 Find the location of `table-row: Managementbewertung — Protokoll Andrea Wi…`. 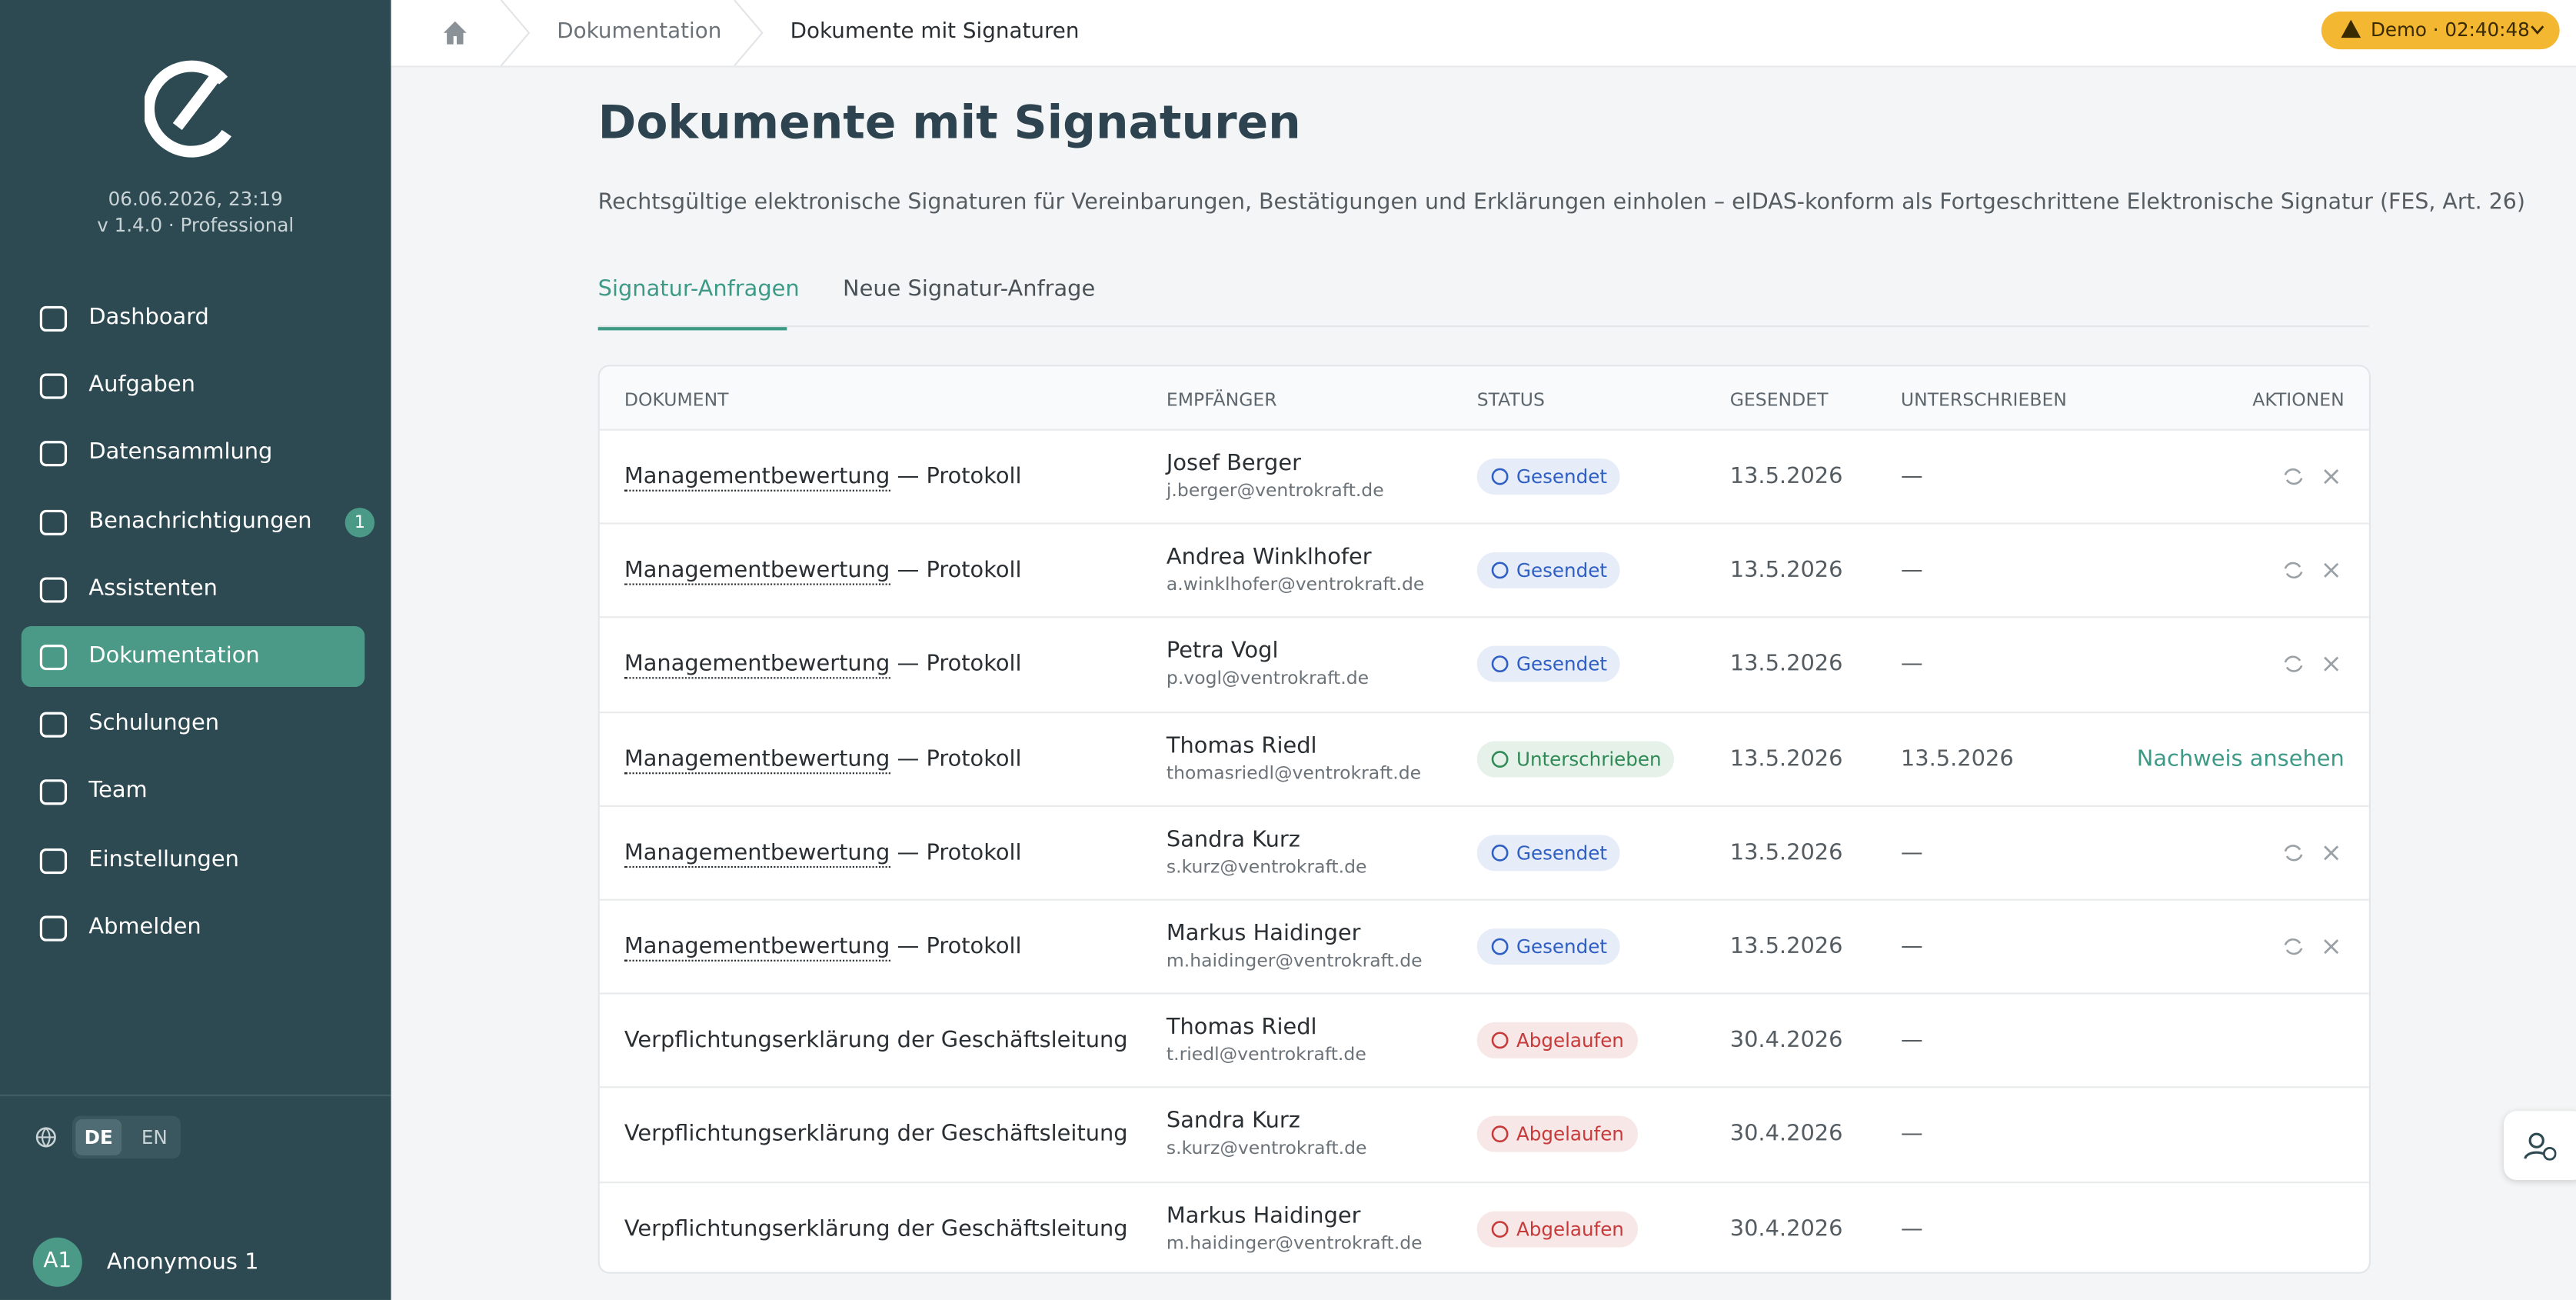

table-row: Managementbewertung — Protokoll Andrea Wi… is located at coordinates (1484, 570).